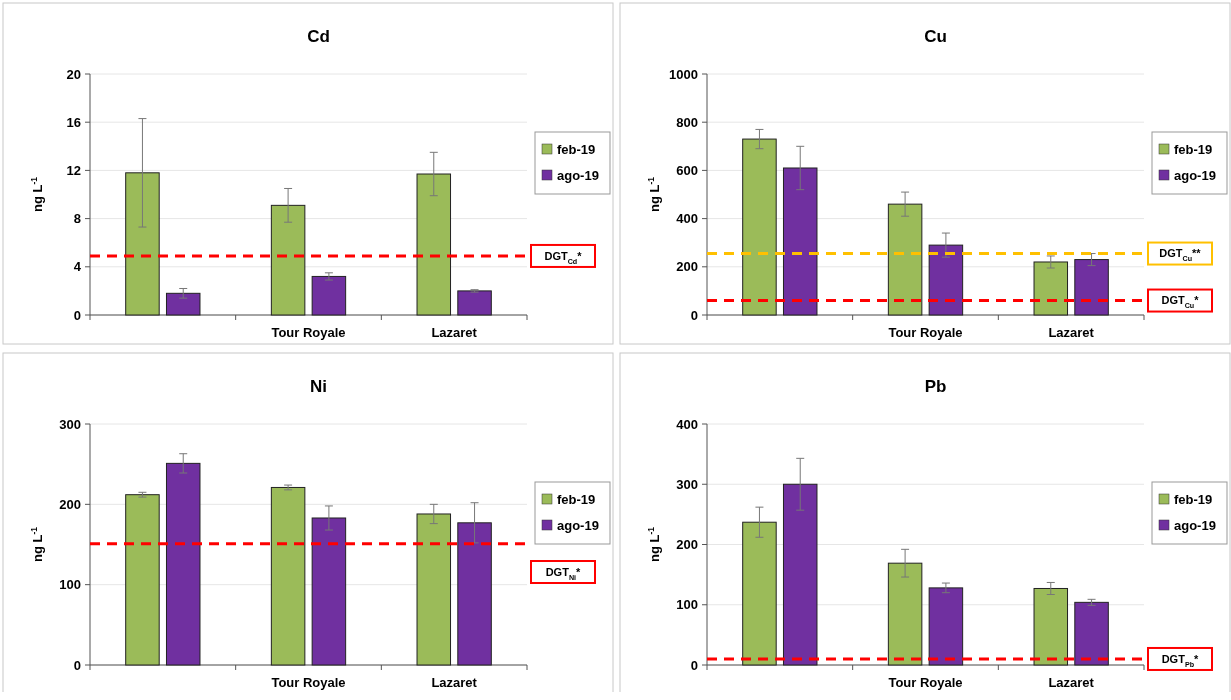 This screenshot has width=1231, height=700. Describe the element at coordinates (77, 267) in the screenshot. I see `y-tick-label: 4` at that location.